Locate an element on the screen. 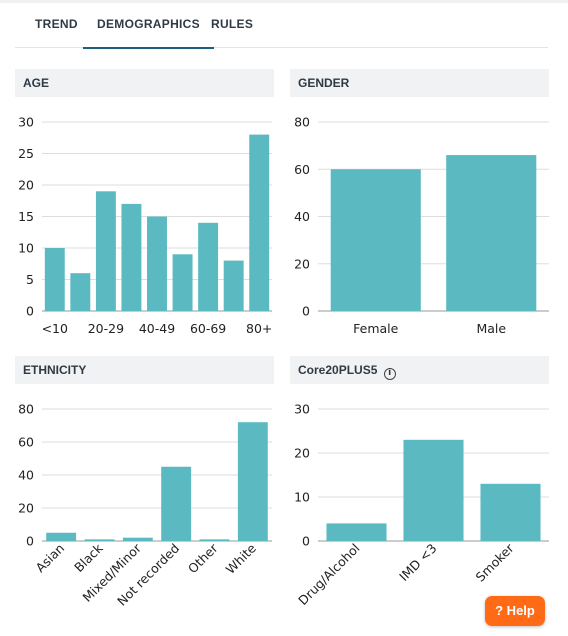 The height and width of the screenshot is (636, 568). core20-chart: 0 10 20 30 Drug/Alcohol IMD <3 Smoker is located at coordinates (421, 505).